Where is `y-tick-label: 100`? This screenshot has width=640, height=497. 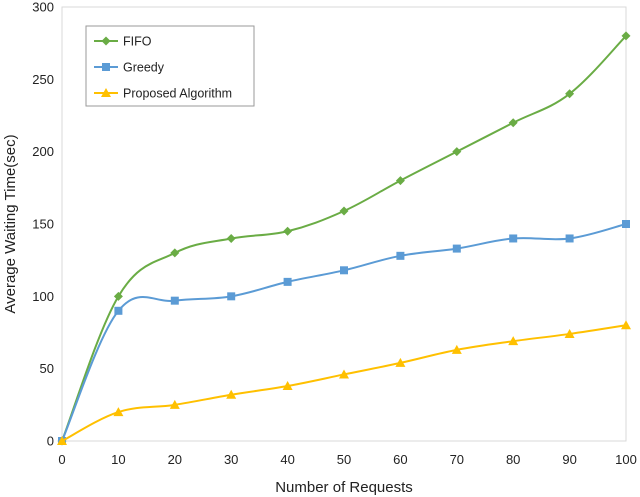
y-tick-label: 100 is located at coordinates (43, 296).